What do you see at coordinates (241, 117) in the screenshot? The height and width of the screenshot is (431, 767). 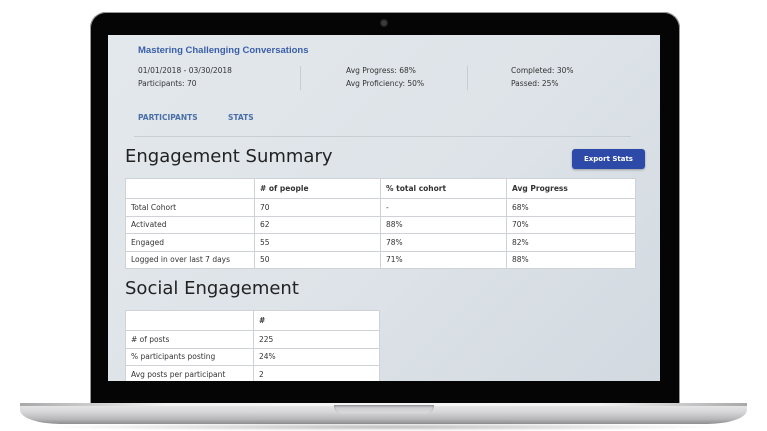 I see `tab-stats: STATS` at bounding box center [241, 117].